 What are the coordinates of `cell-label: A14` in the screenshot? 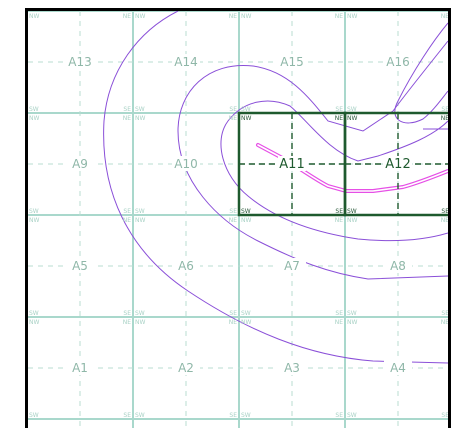 It's located at (185, 62).